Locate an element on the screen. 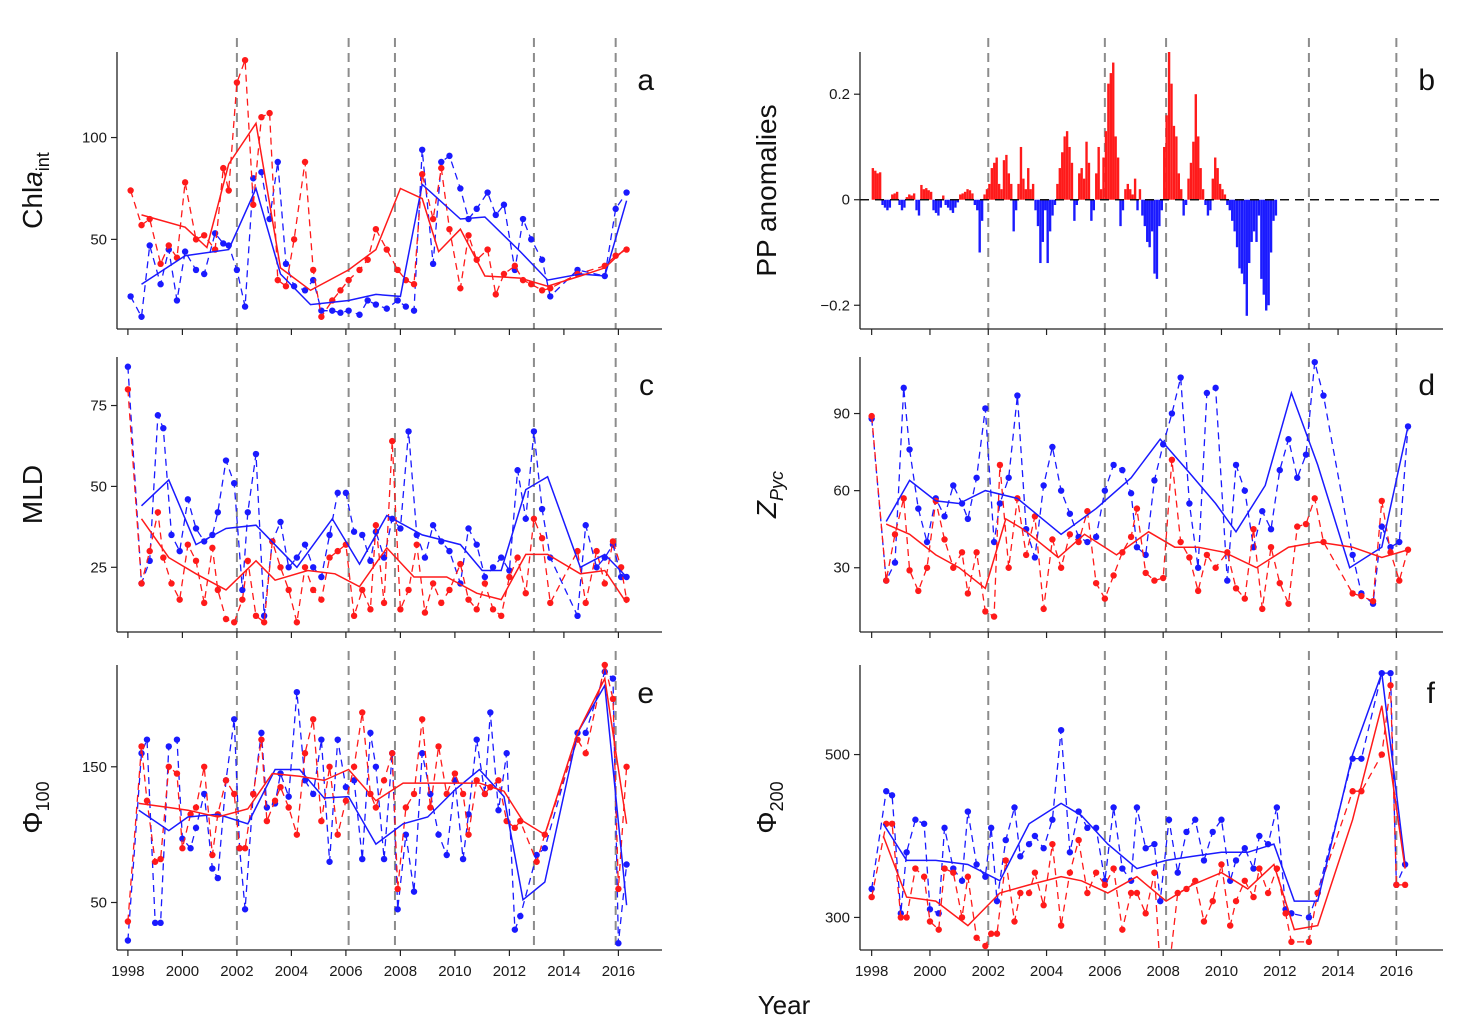 The height and width of the screenshot is (1024, 1479). y-axis-label-f: Φ200 is located at coordinates (769, 807).